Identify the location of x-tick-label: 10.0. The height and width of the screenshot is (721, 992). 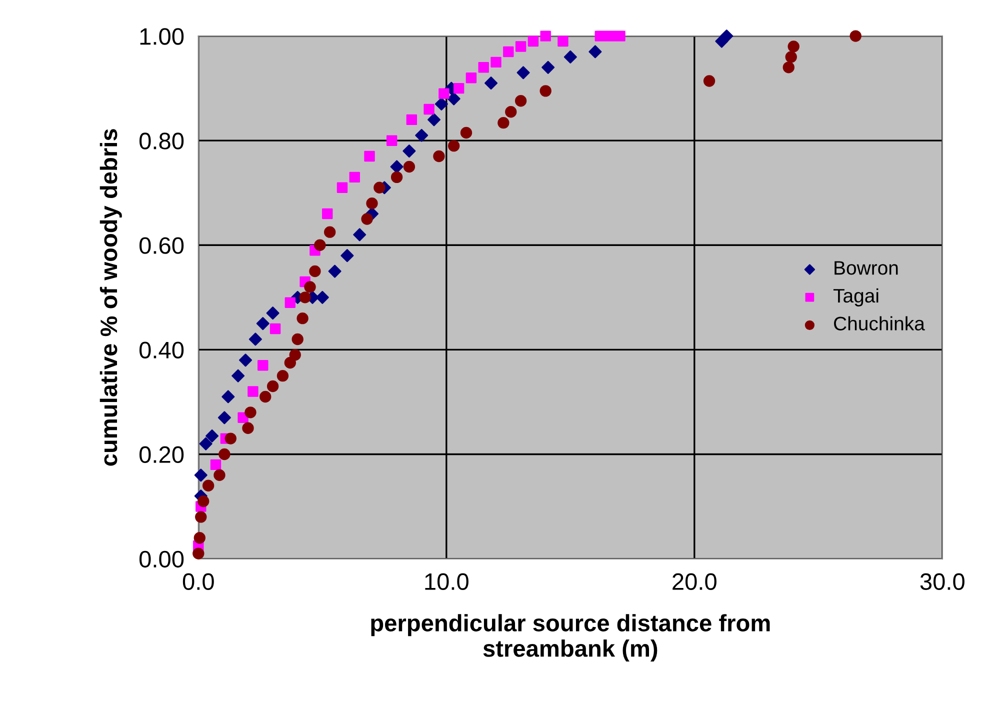
(446, 581).